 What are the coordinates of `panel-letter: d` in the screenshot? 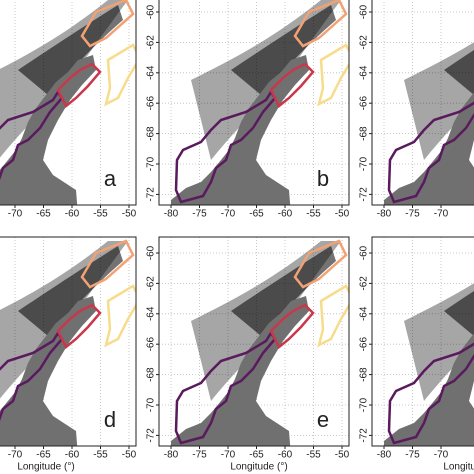 It's located at (110, 419).